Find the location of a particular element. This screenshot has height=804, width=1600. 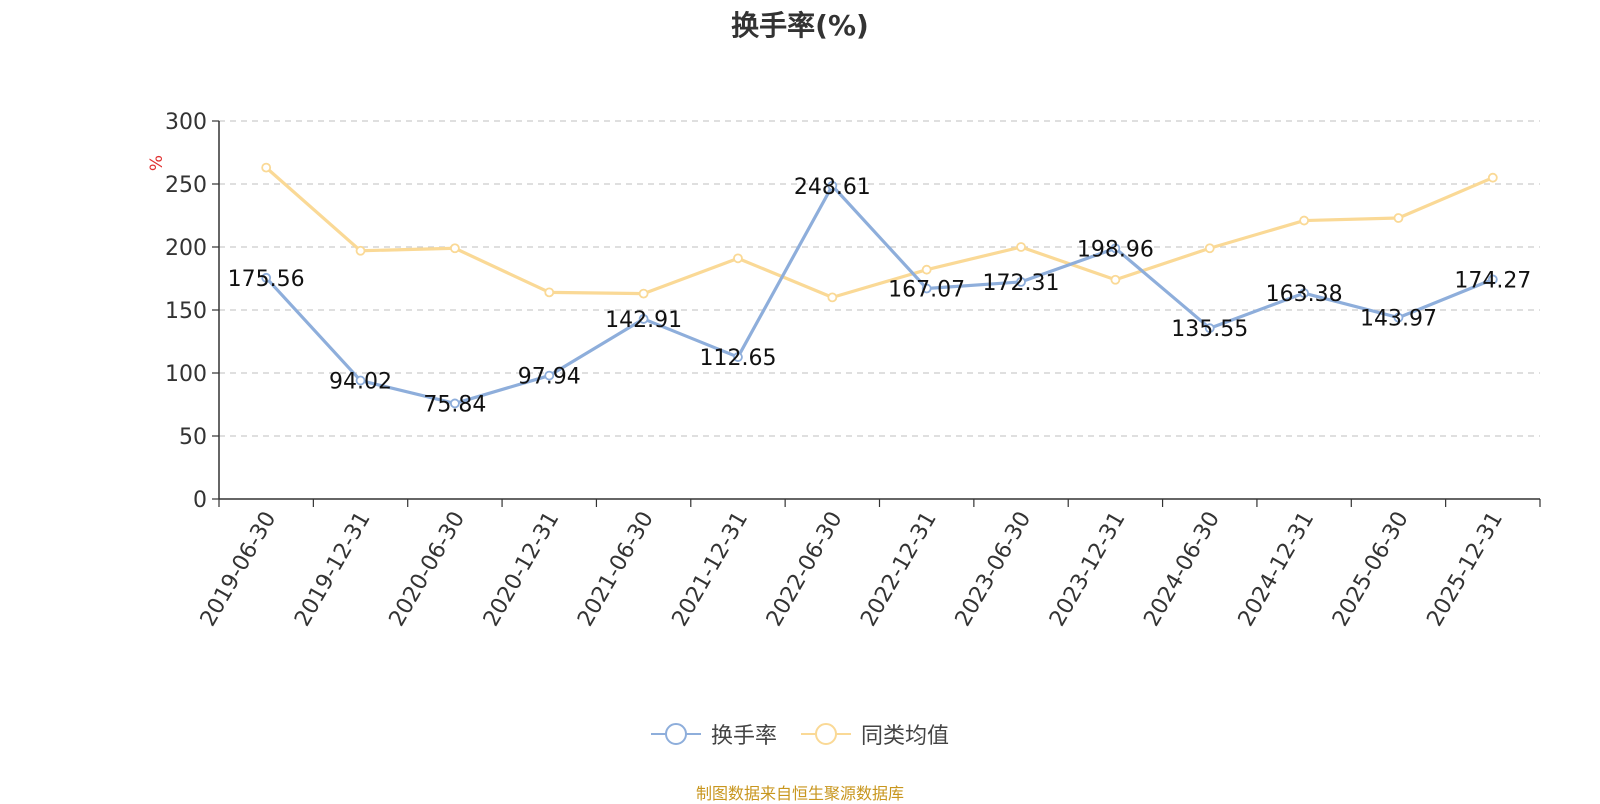

x-tick-label: 2024-06-30 is located at coordinates (1182, 569).